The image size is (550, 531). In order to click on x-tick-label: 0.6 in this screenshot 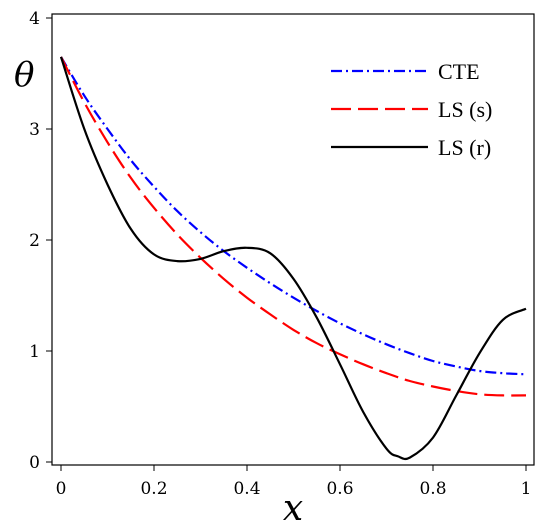, I will do `click(339, 489)`.